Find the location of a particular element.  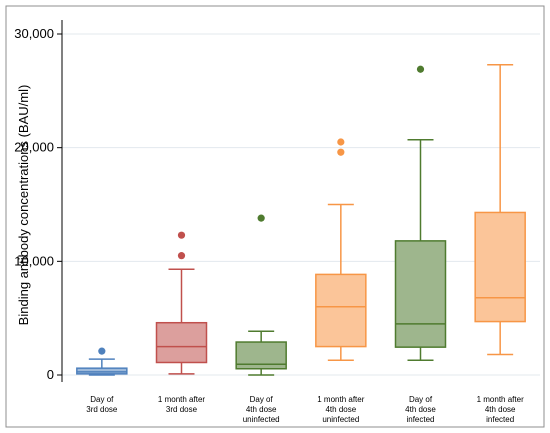

y-axis-label: Binding antibody concentrations (BAU/ml) is located at coordinates (23, 205).